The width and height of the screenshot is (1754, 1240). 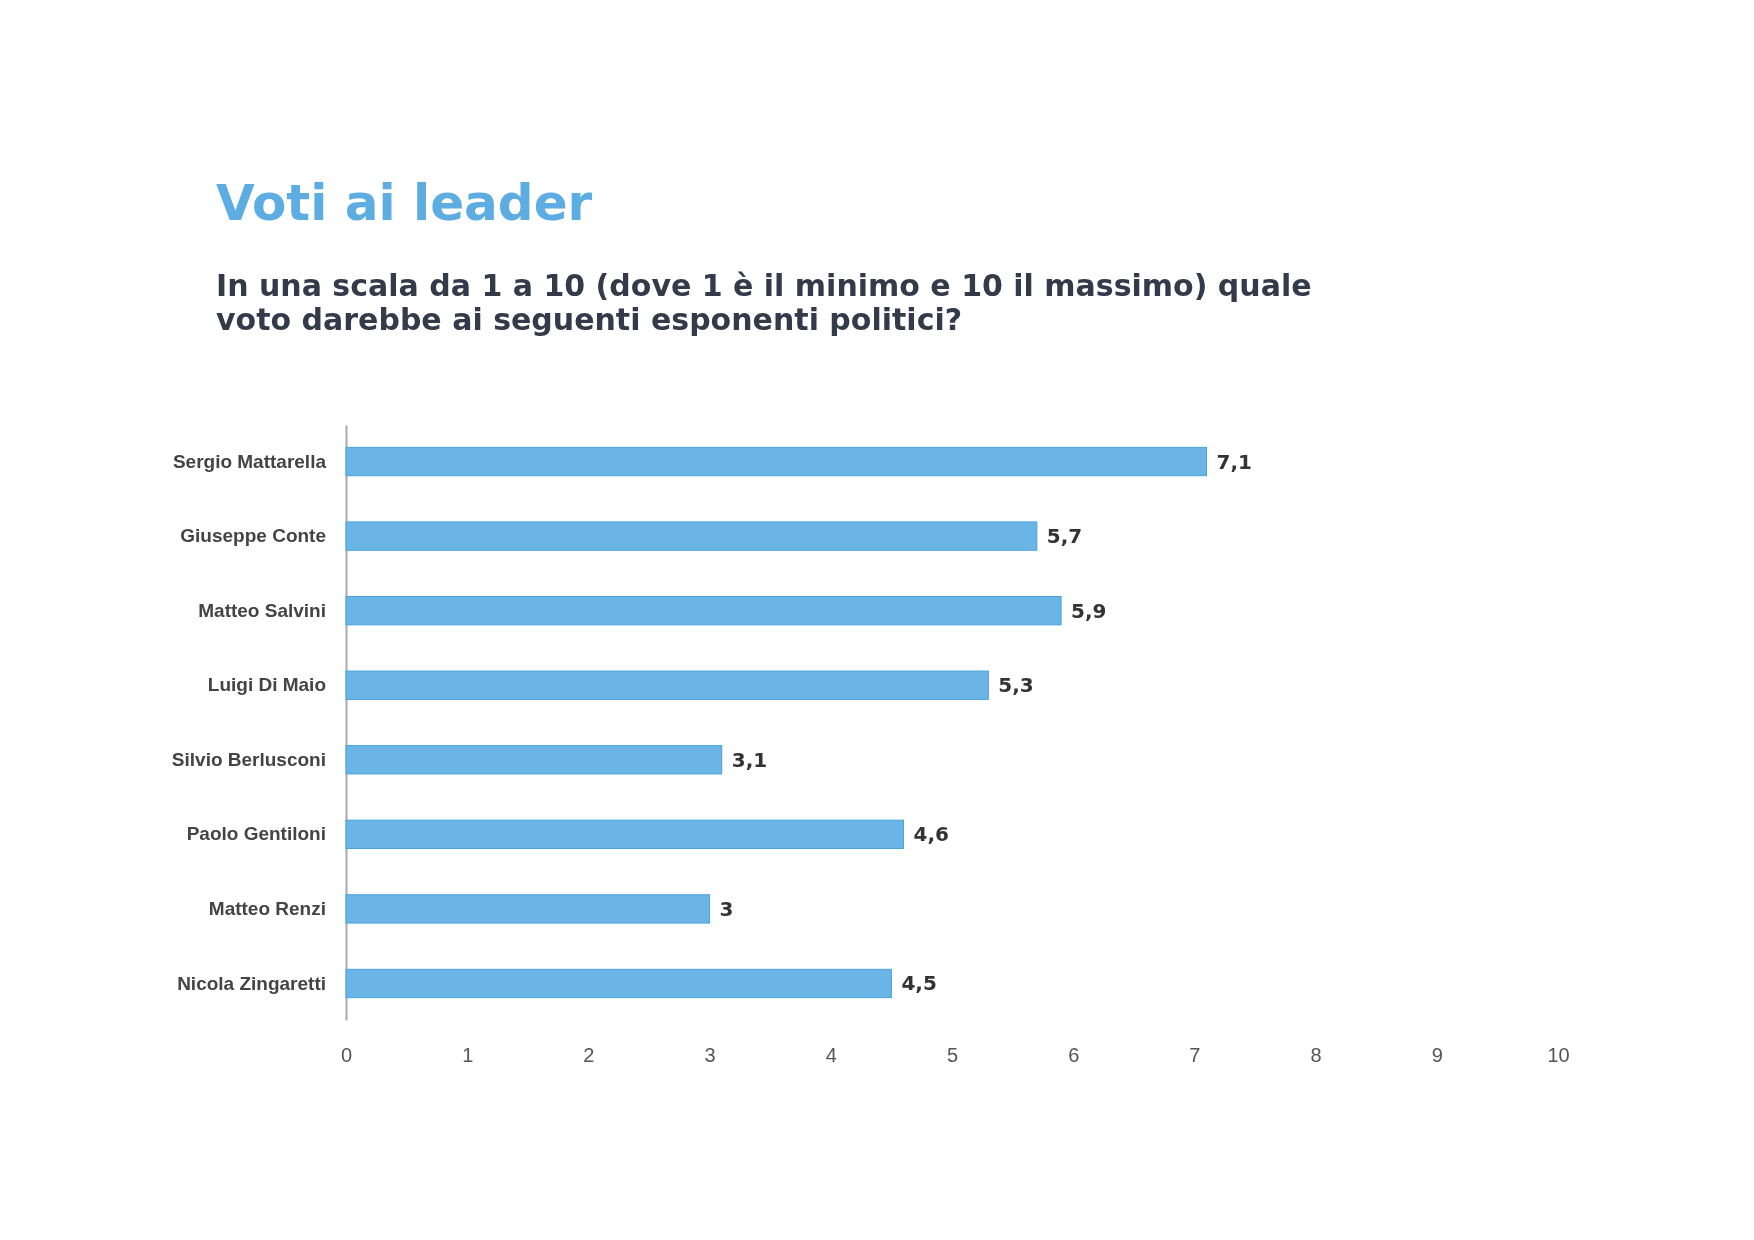 What do you see at coordinates (1089, 610) in the screenshot?
I see `data-label: 5,9` at bounding box center [1089, 610].